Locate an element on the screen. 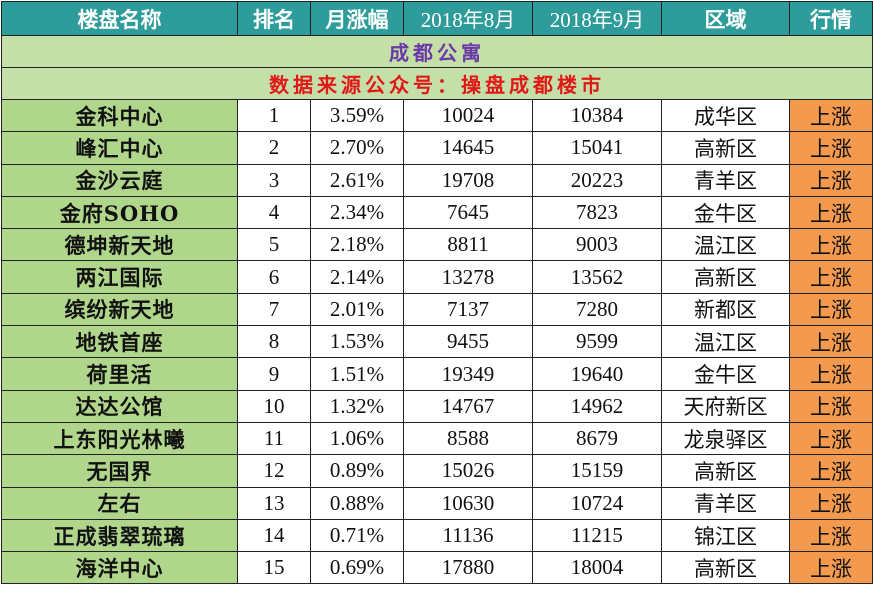 The image size is (873, 596). table-row: 地铁首座 8 1.53% 9455 9599 温江区 上涨 is located at coordinates (437, 342).